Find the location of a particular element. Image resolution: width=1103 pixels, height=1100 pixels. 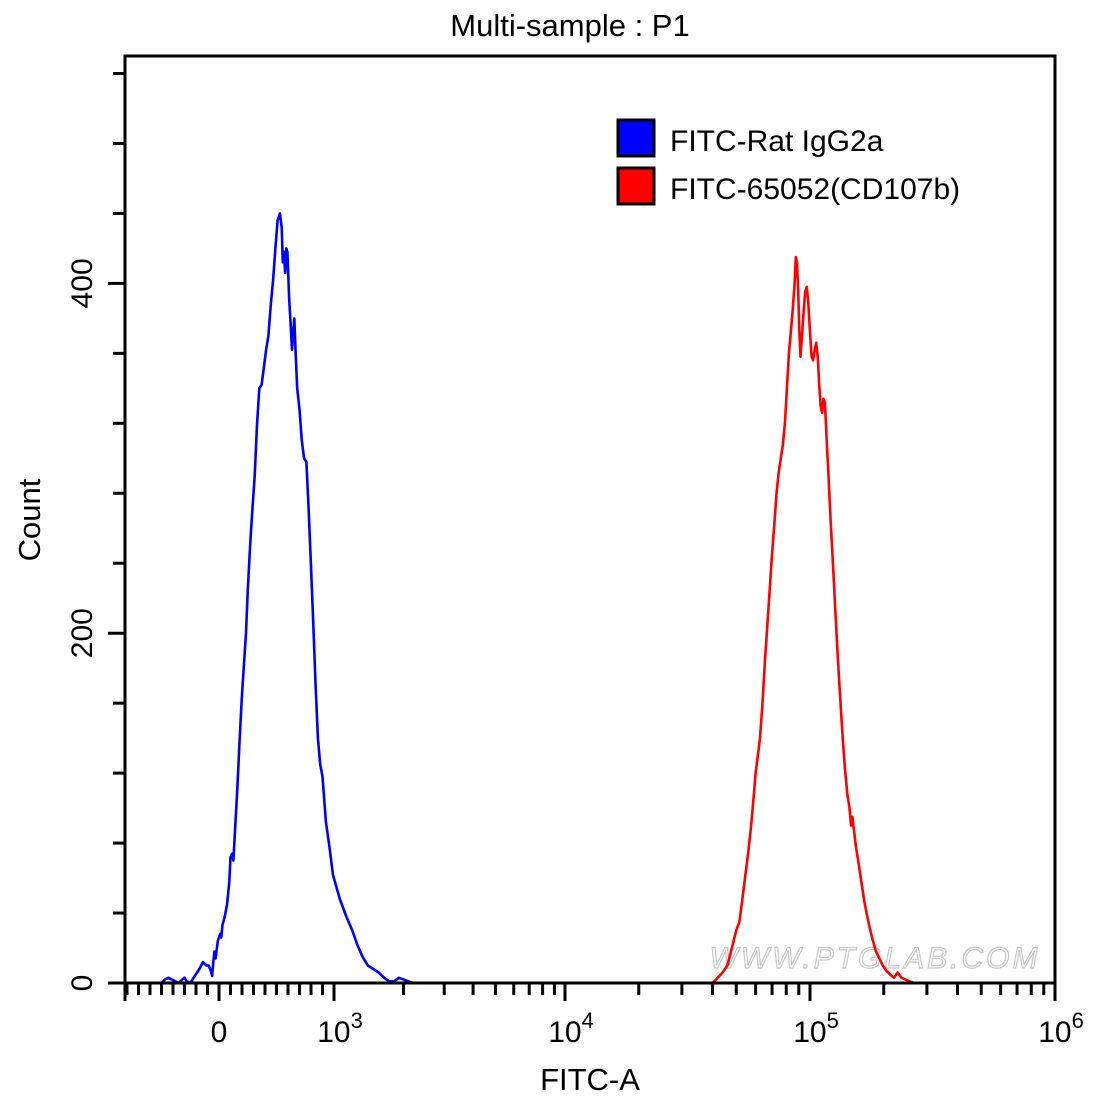

y-axis-label: Count is located at coordinates (29, 519).